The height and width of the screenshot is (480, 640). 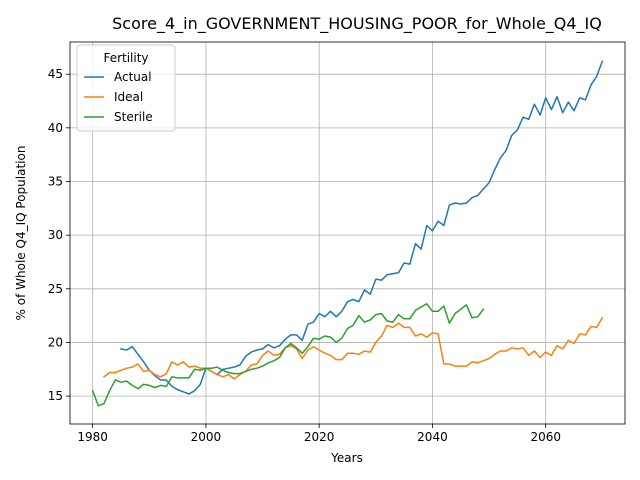 What do you see at coordinates (55, 128) in the screenshot?
I see `y-tick-label: 40` at bounding box center [55, 128].